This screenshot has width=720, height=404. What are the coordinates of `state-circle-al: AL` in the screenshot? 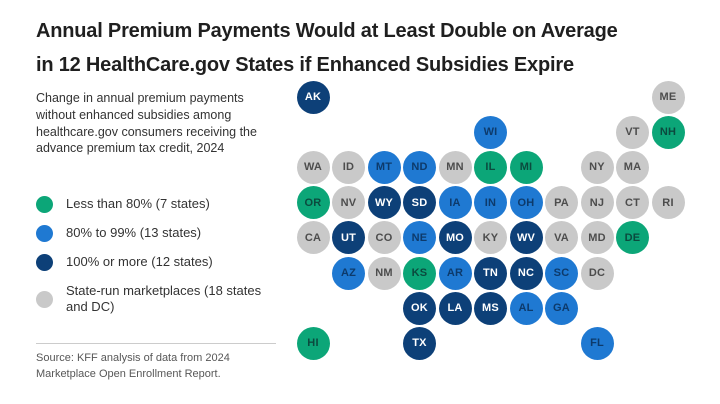 It's located at (526, 308).